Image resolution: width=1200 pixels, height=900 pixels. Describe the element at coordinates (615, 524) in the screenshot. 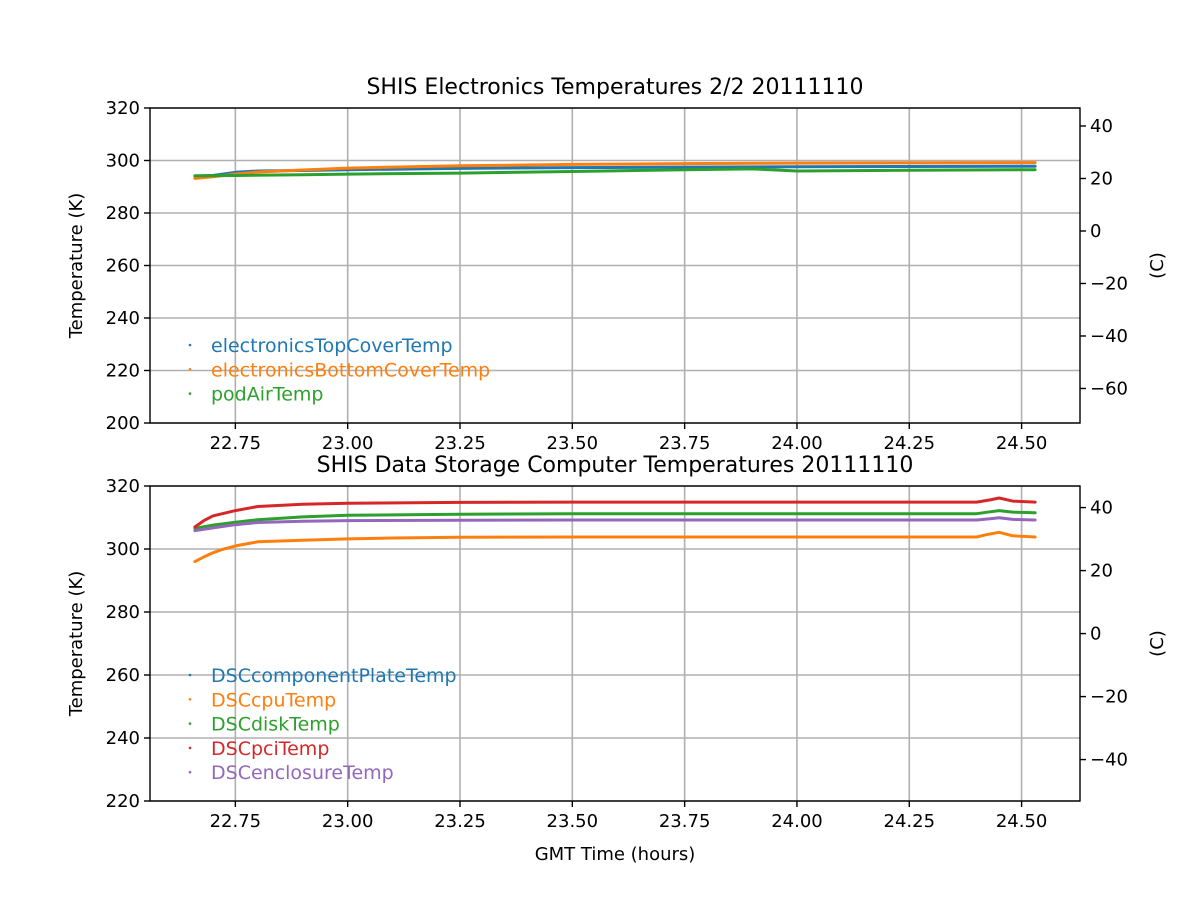

I see `series-line-DSCenclosureTemp` at that location.